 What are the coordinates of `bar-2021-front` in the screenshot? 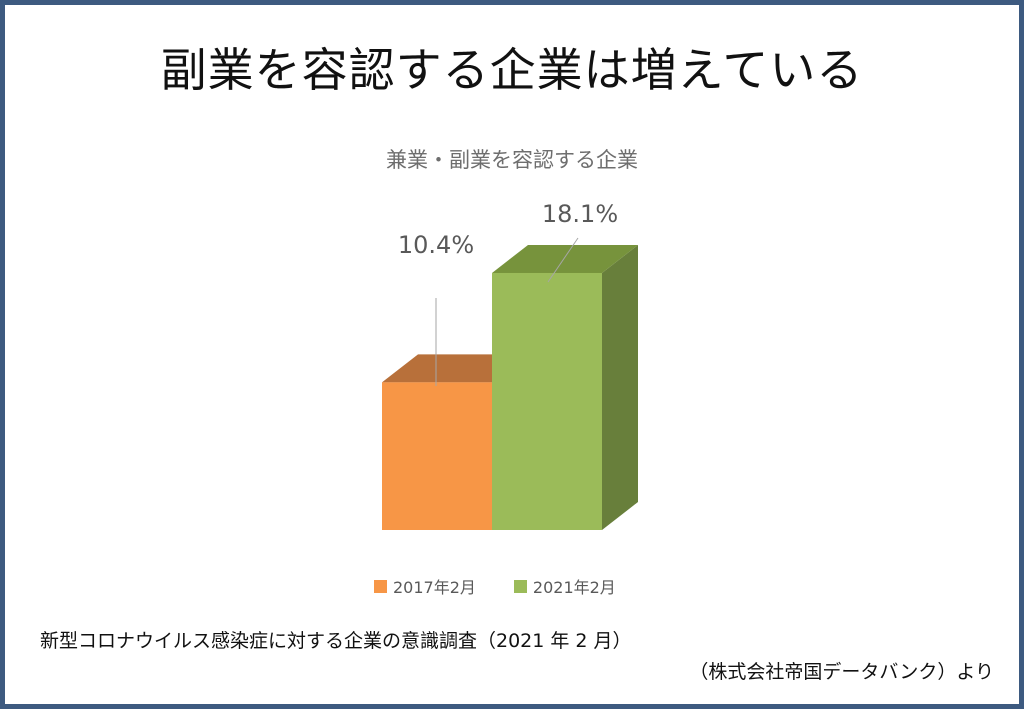 It's located at (547, 401).